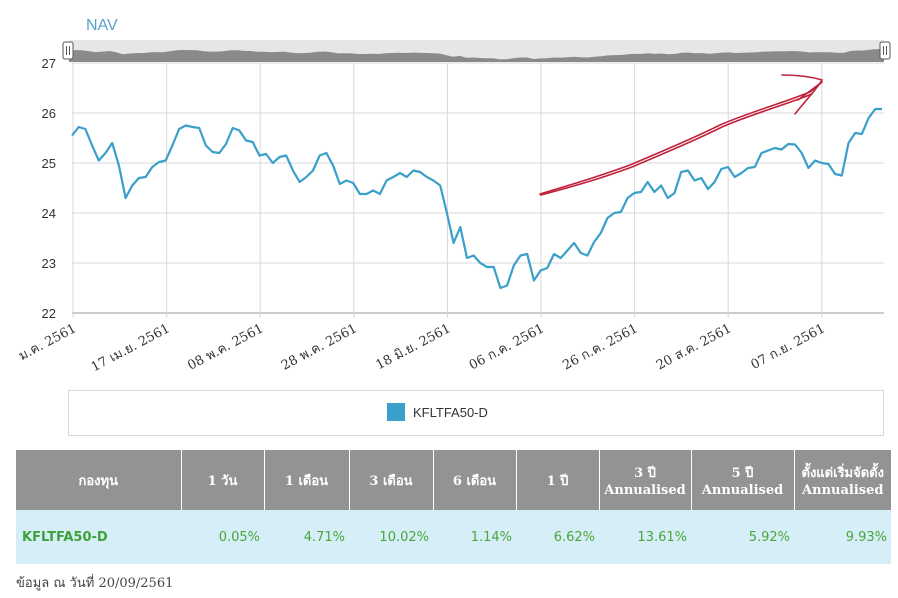  I want to click on return-since-inception: 9.93%, so click(842, 537).